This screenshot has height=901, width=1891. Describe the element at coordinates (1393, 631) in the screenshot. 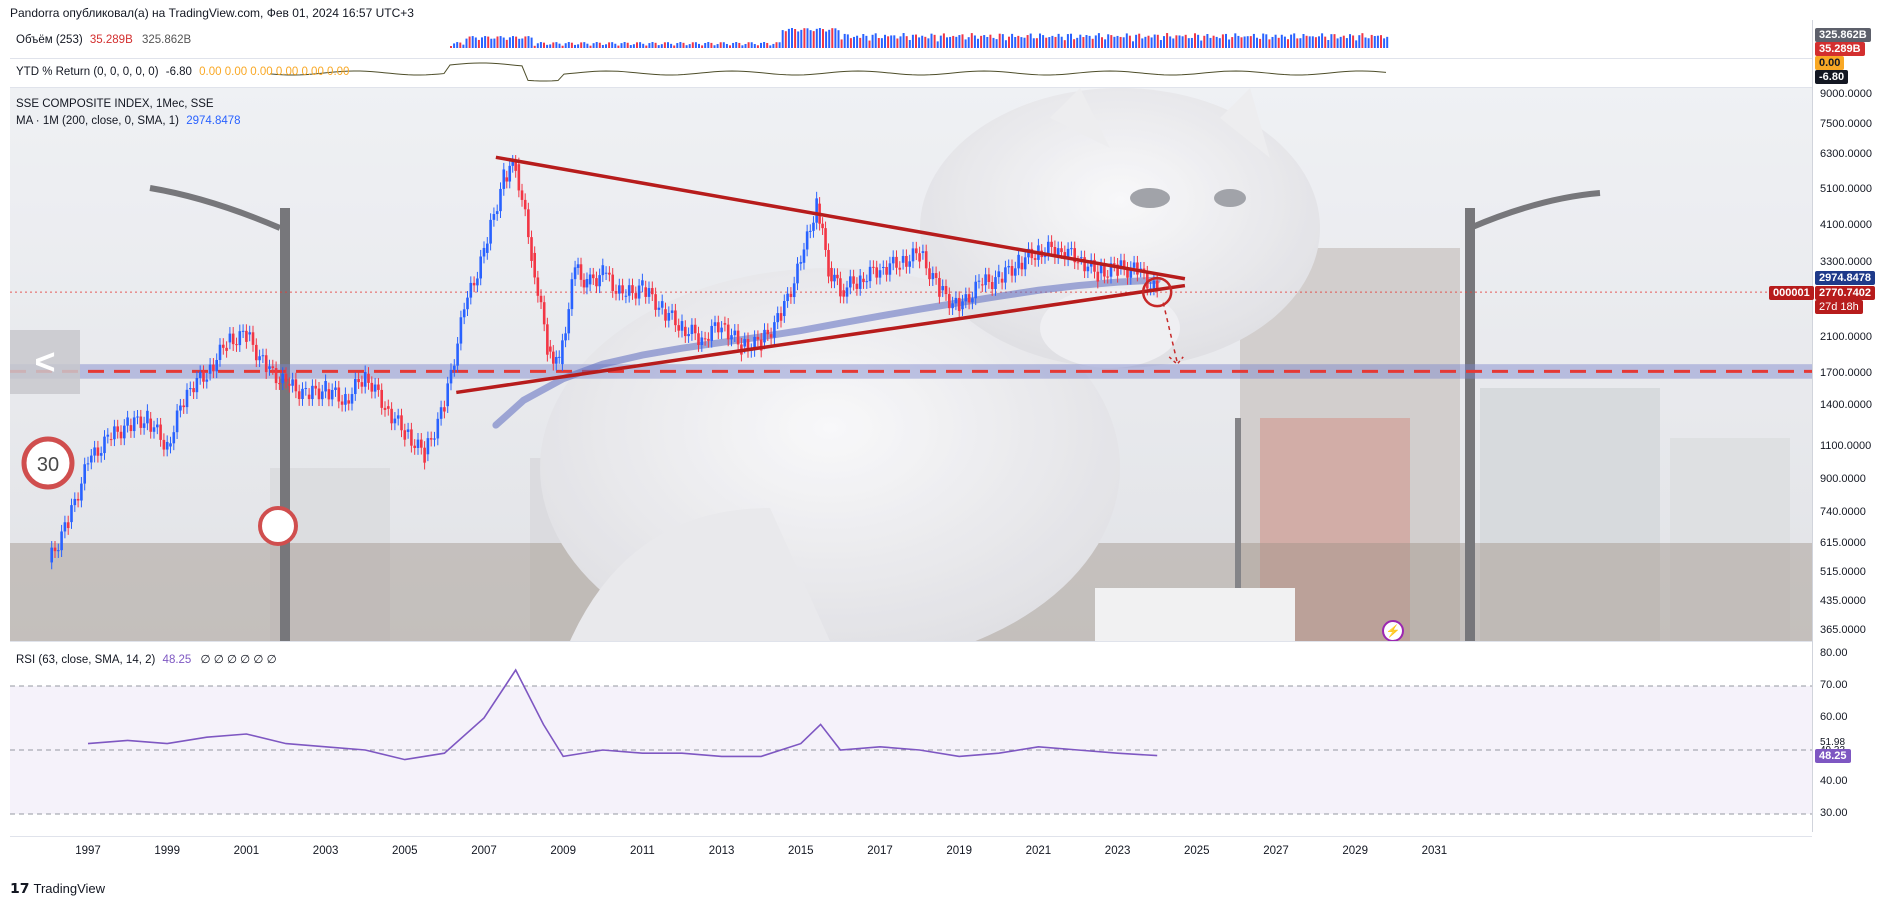

I see `event-bolt-icon: ⚡` at that location.